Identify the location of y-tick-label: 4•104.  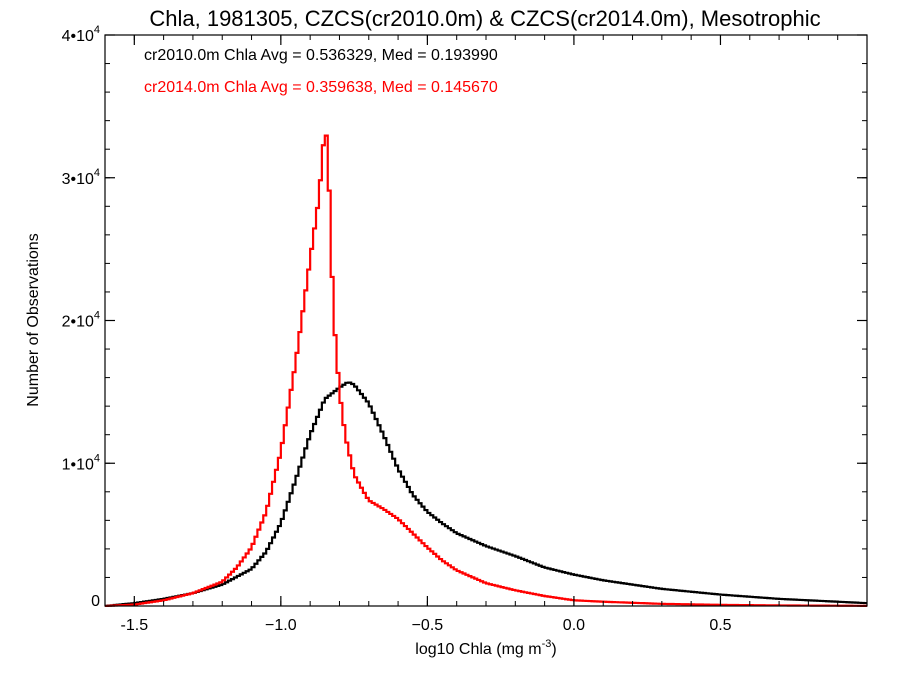
(81, 34).